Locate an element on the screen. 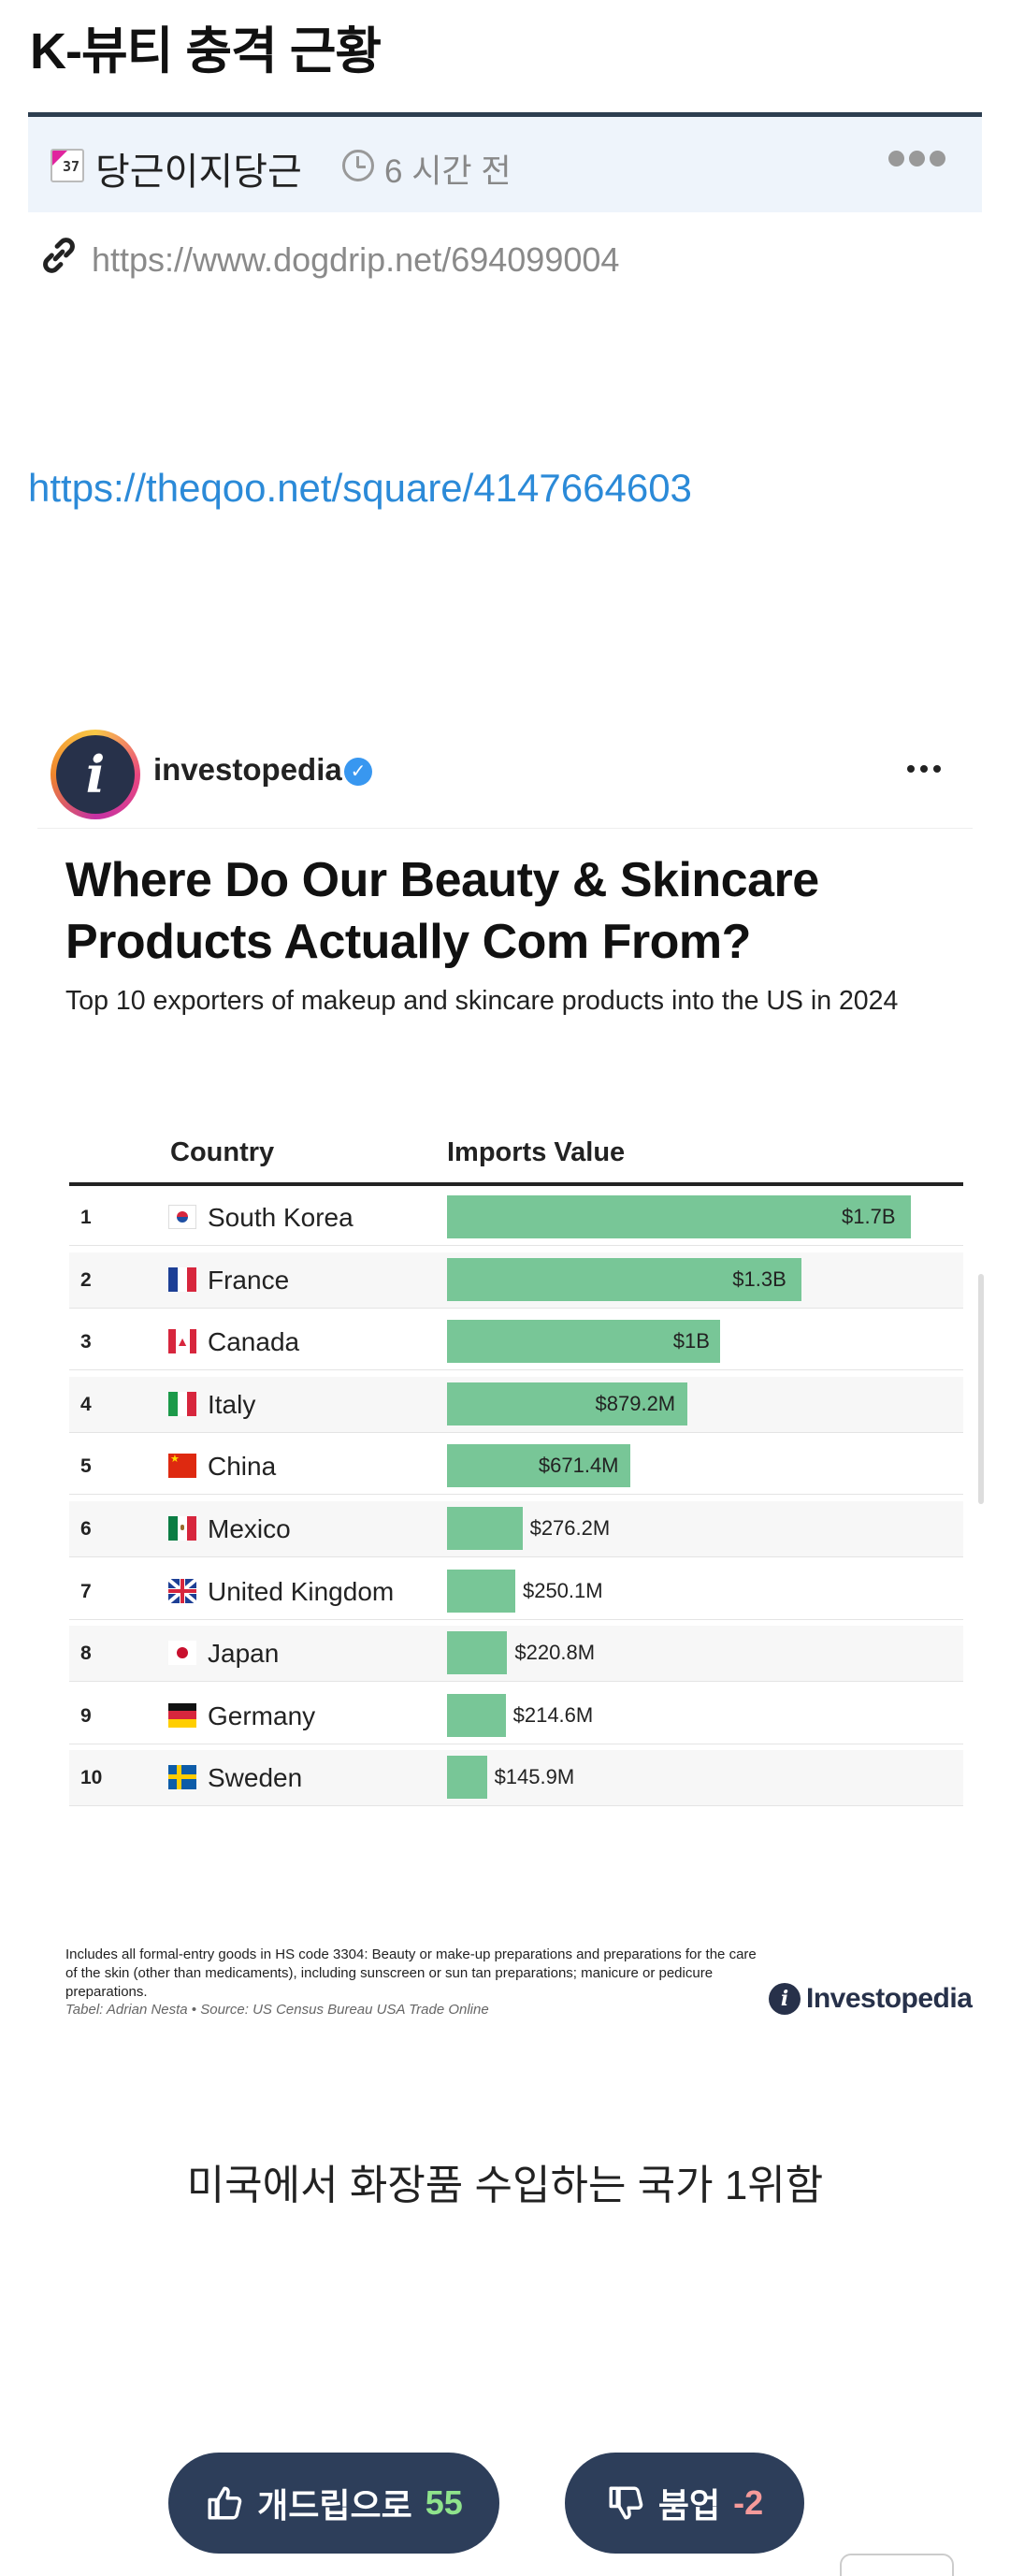  value-label: $276.2M is located at coordinates (570, 1528).